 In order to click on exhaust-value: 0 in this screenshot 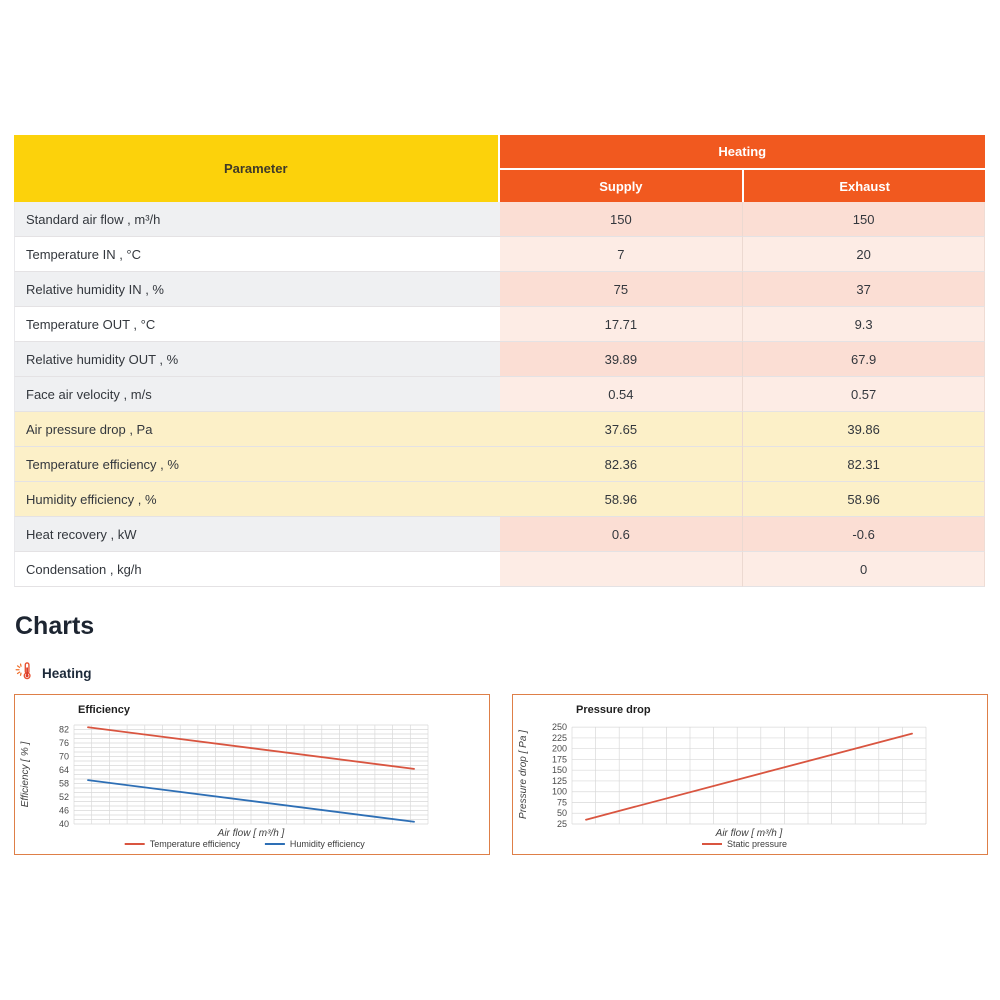, I will do `click(863, 569)`.